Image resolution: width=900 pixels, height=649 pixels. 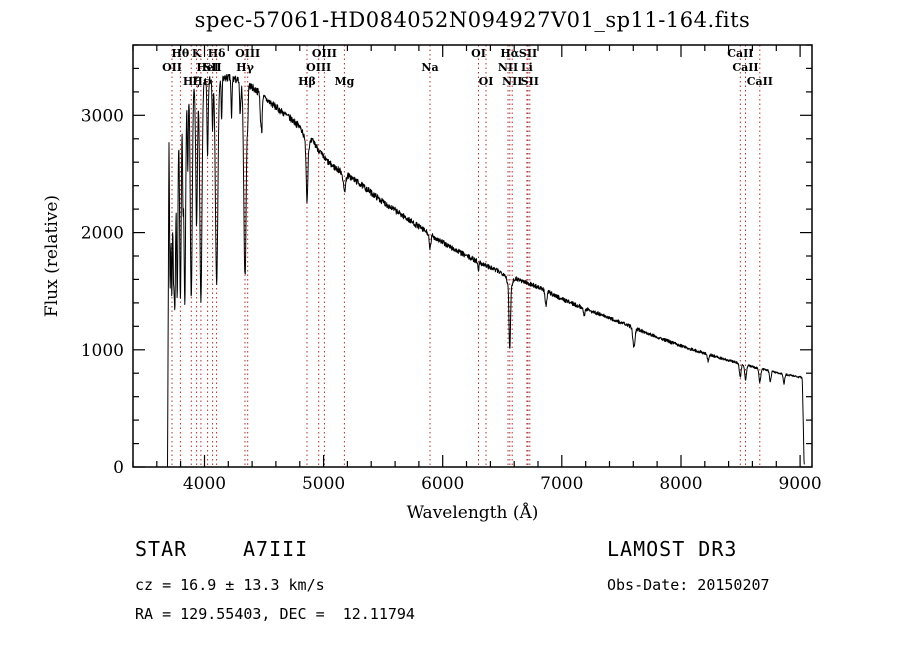 What do you see at coordinates (245, 67) in the screenshot?
I see `line-label: Hγ` at bounding box center [245, 67].